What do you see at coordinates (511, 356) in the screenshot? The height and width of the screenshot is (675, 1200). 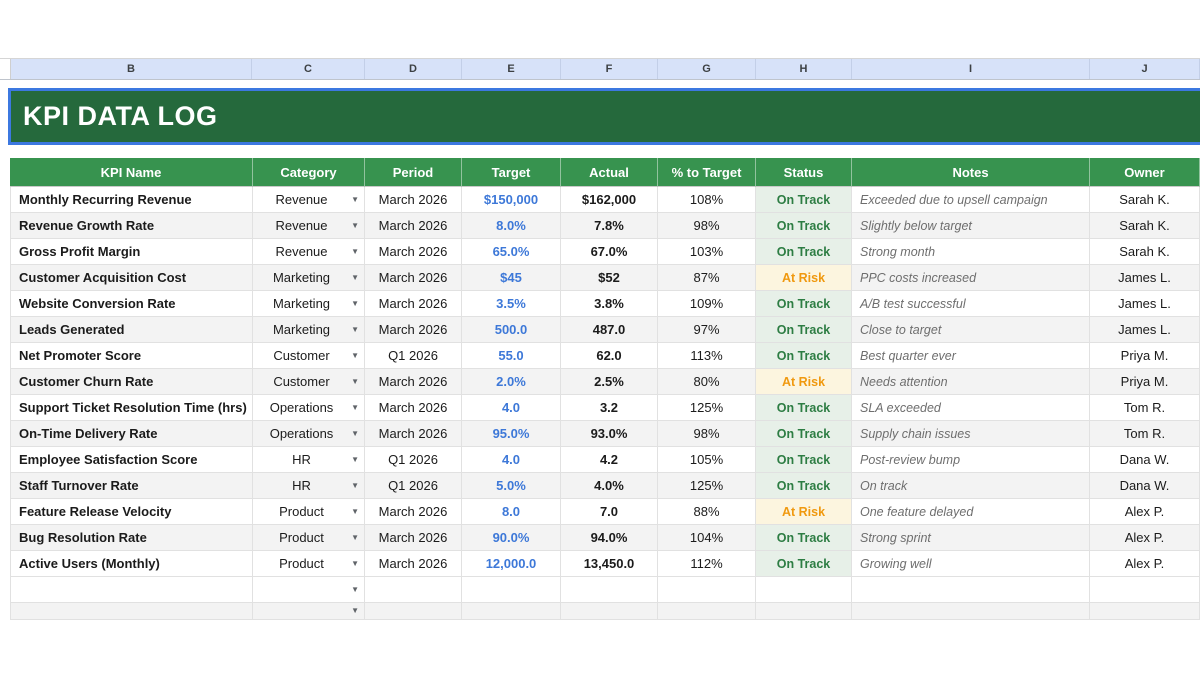 I see `cell-target: 55.0` at bounding box center [511, 356].